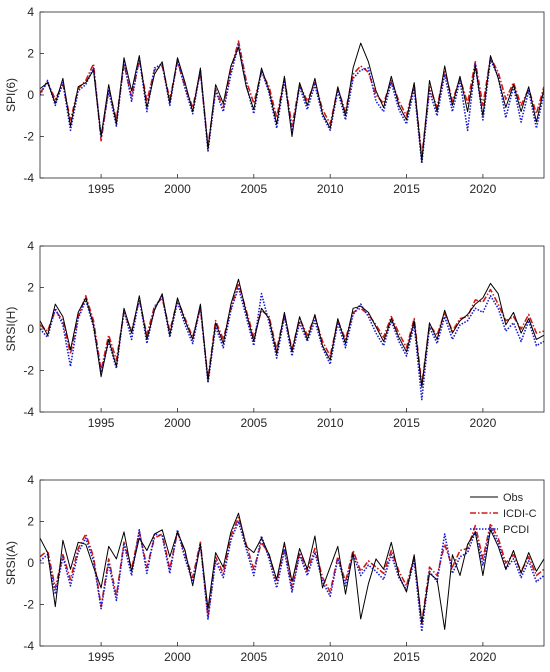 Image resolution: width=550 pixels, height=672 pixels. Describe the element at coordinates (11, 95) in the screenshot. I see `y-axis-label: SPI(6)` at that location.